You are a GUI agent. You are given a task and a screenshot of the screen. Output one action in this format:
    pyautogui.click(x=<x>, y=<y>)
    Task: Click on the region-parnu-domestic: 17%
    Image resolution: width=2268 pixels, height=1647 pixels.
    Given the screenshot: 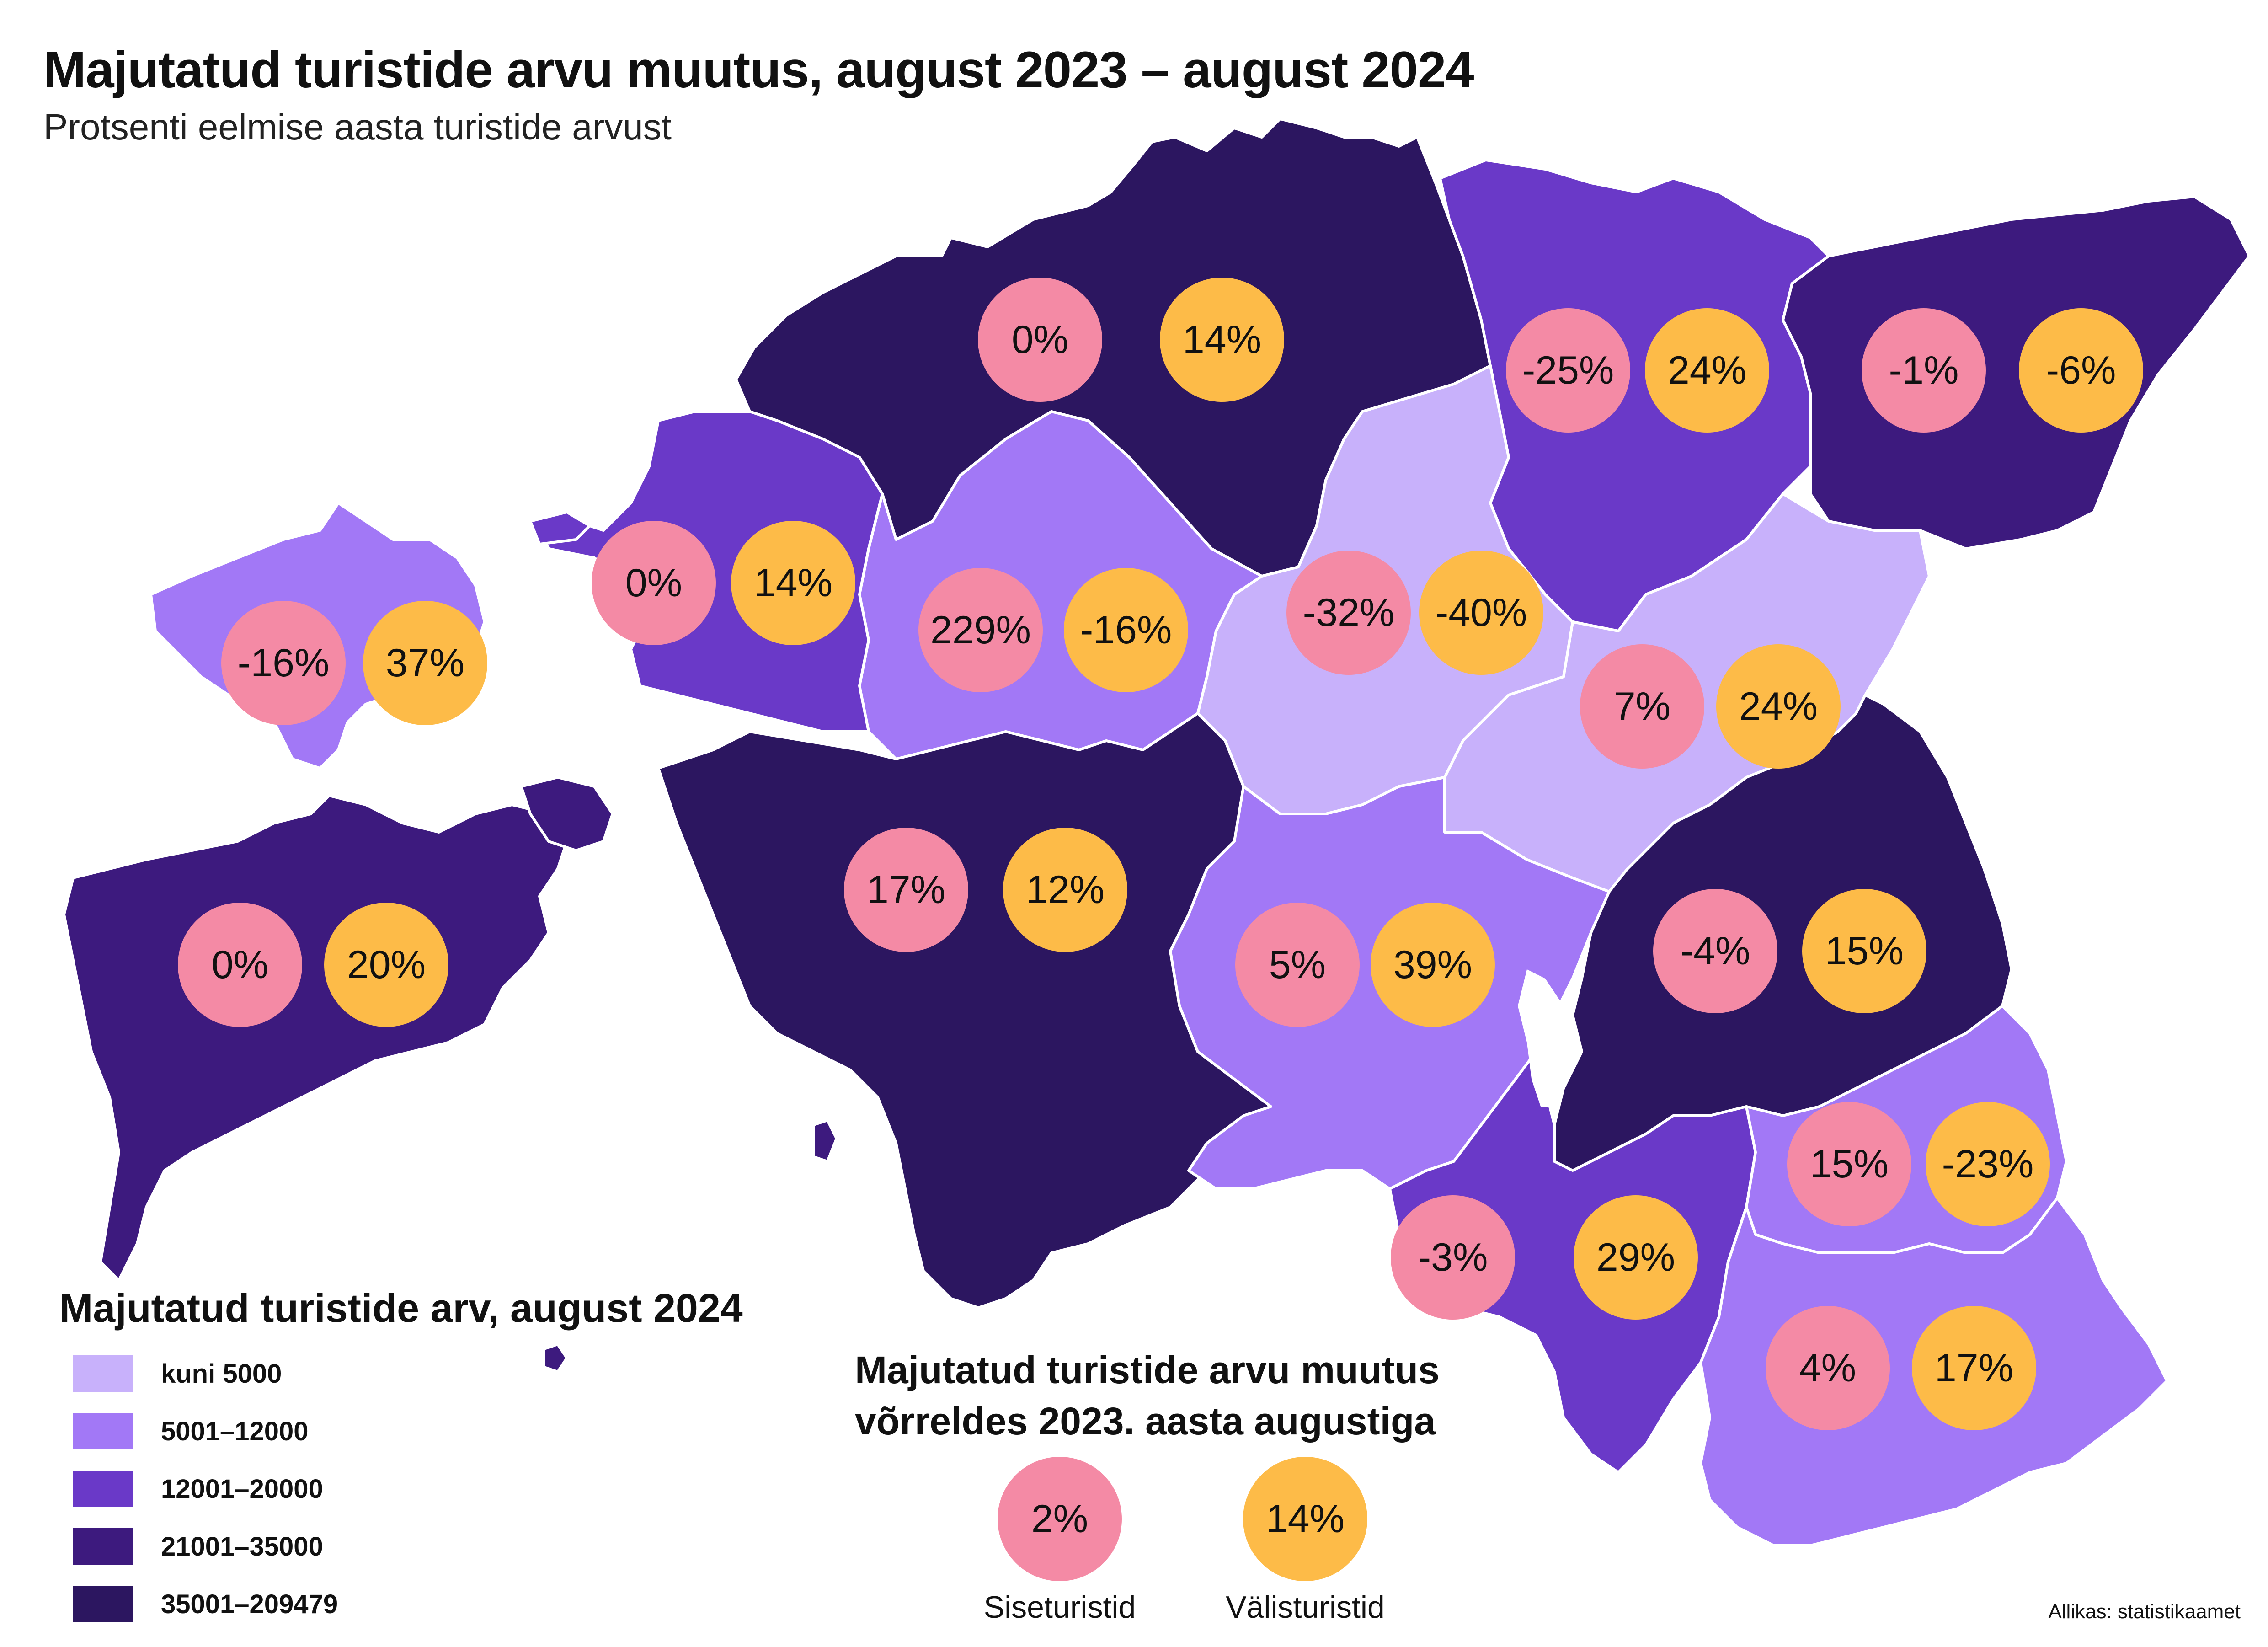 What is the action you would take?
    pyautogui.click(x=906, y=890)
    